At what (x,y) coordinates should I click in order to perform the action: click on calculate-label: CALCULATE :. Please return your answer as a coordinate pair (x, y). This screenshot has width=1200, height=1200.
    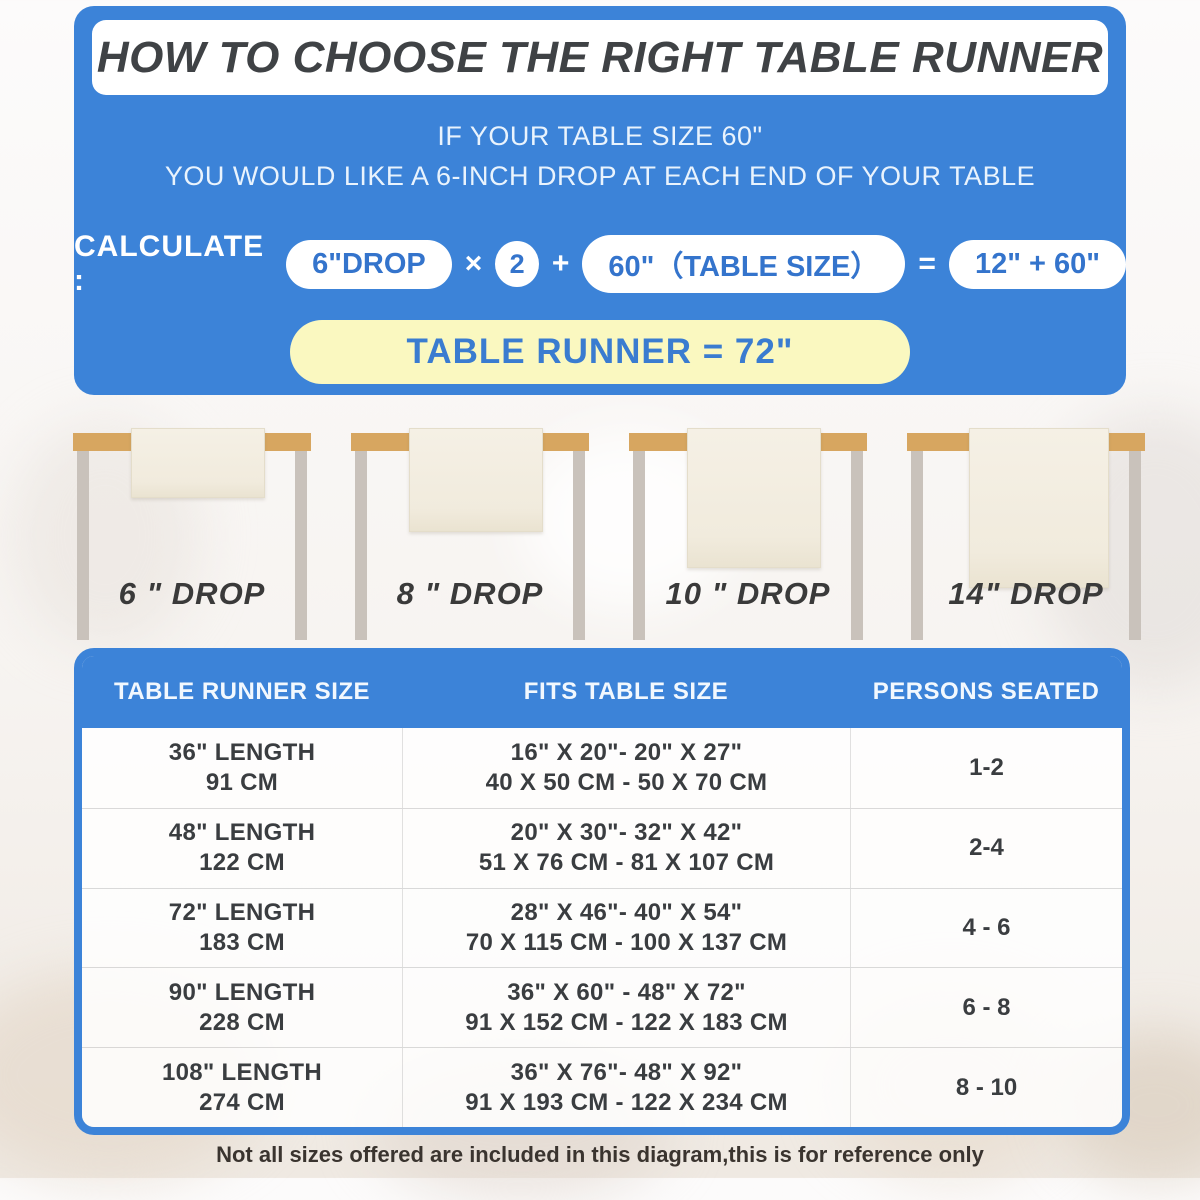
    Looking at the image, I should click on (169, 263).